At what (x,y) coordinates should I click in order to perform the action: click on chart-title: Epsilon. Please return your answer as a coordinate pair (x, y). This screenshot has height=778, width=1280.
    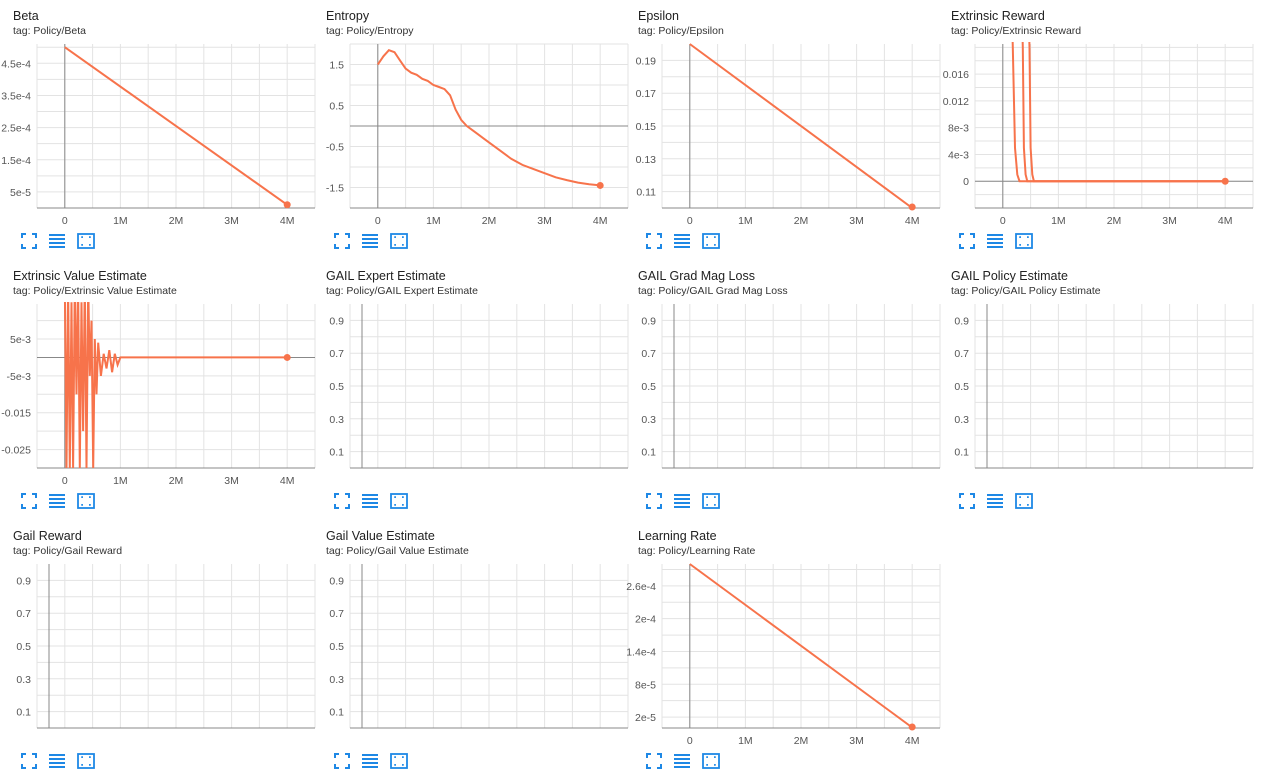
    Looking at the image, I should click on (658, 16).